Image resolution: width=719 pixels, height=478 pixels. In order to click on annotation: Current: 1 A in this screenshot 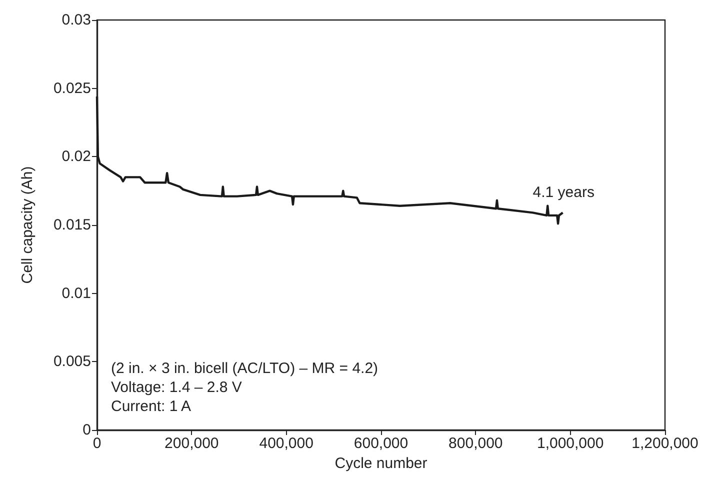, I will do `click(151, 406)`.